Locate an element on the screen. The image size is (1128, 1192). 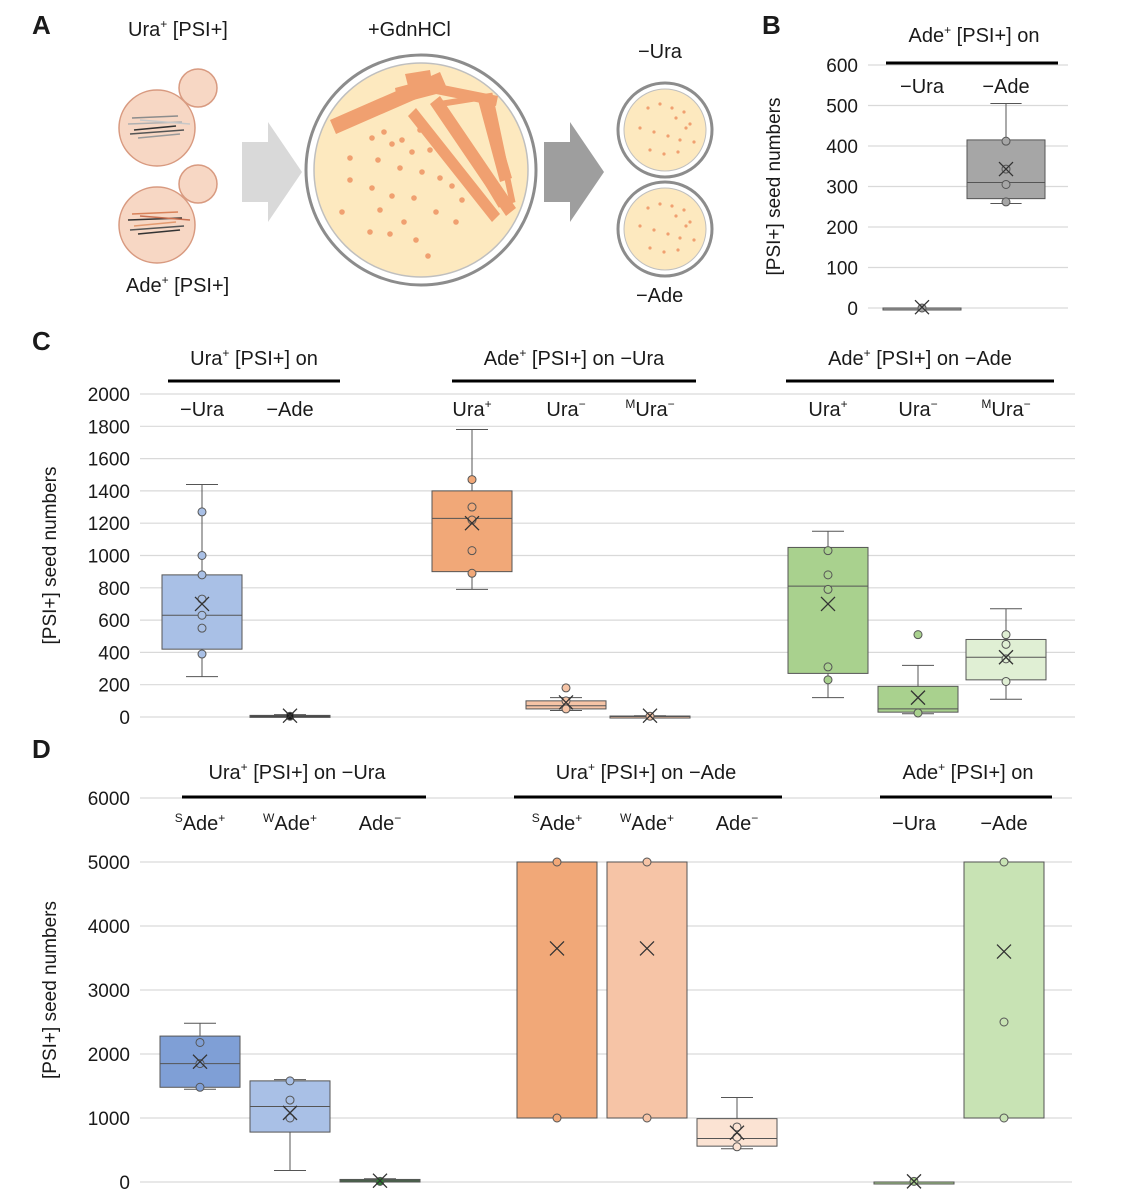
y-tick-label: 6000 is located at coordinates (109, 799).